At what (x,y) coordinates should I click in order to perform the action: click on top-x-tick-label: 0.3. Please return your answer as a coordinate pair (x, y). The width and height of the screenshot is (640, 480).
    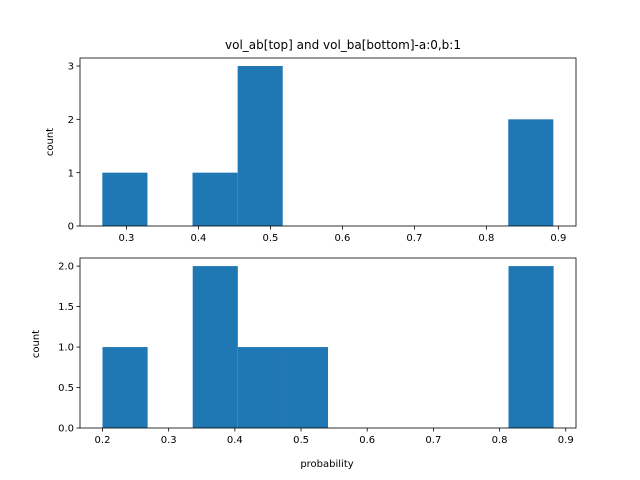
    Looking at the image, I should click on (126, 238).